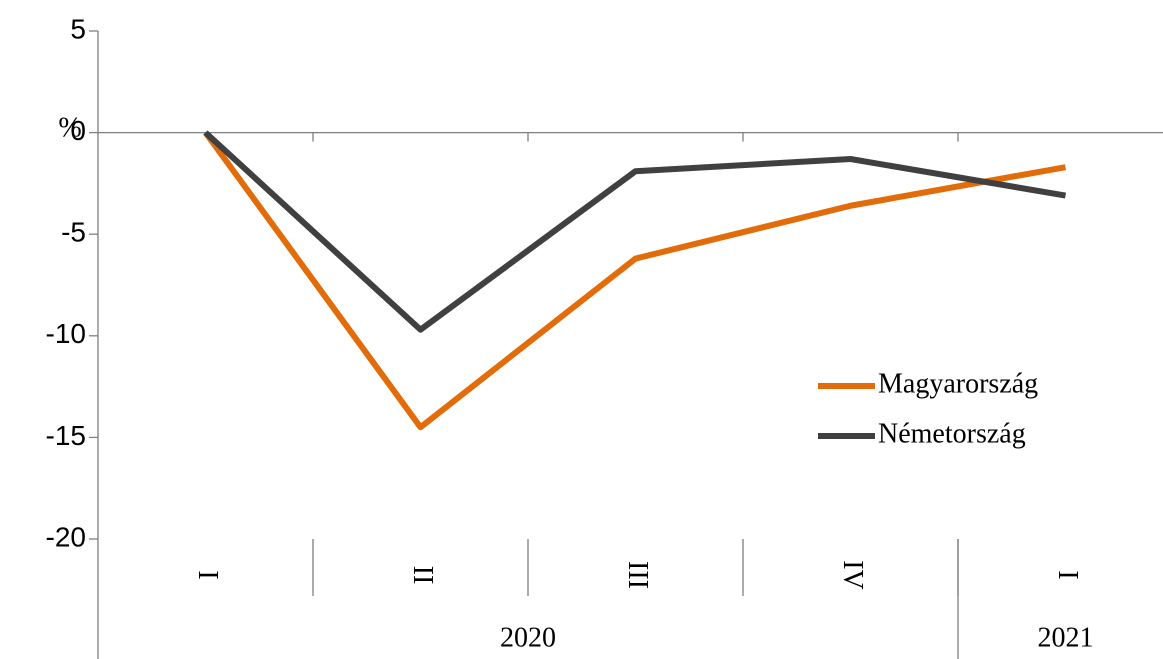 This screenshot has height=659, width=1163. Describe the element at coordinates (66, 435) in the screenshot. I see `y-tick-label: -15` at that location.